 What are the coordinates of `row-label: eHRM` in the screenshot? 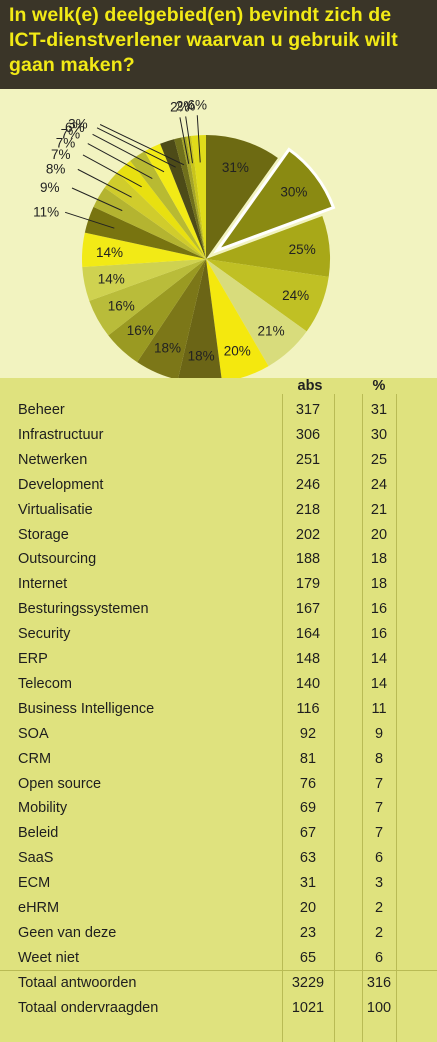 It's located at (39, 908).